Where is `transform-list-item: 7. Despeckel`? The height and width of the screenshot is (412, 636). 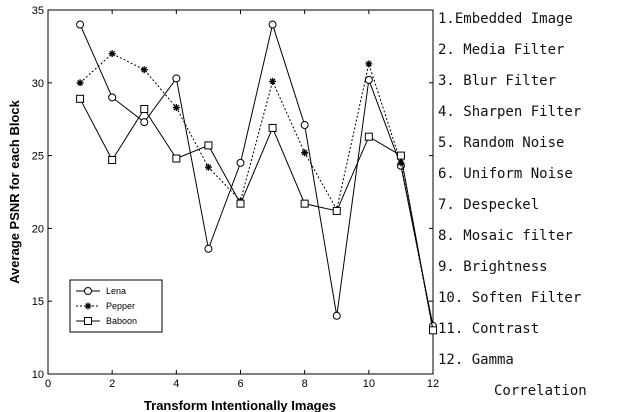 transform-list-item: 7. Despeckel is located at coordinates (489, 205).